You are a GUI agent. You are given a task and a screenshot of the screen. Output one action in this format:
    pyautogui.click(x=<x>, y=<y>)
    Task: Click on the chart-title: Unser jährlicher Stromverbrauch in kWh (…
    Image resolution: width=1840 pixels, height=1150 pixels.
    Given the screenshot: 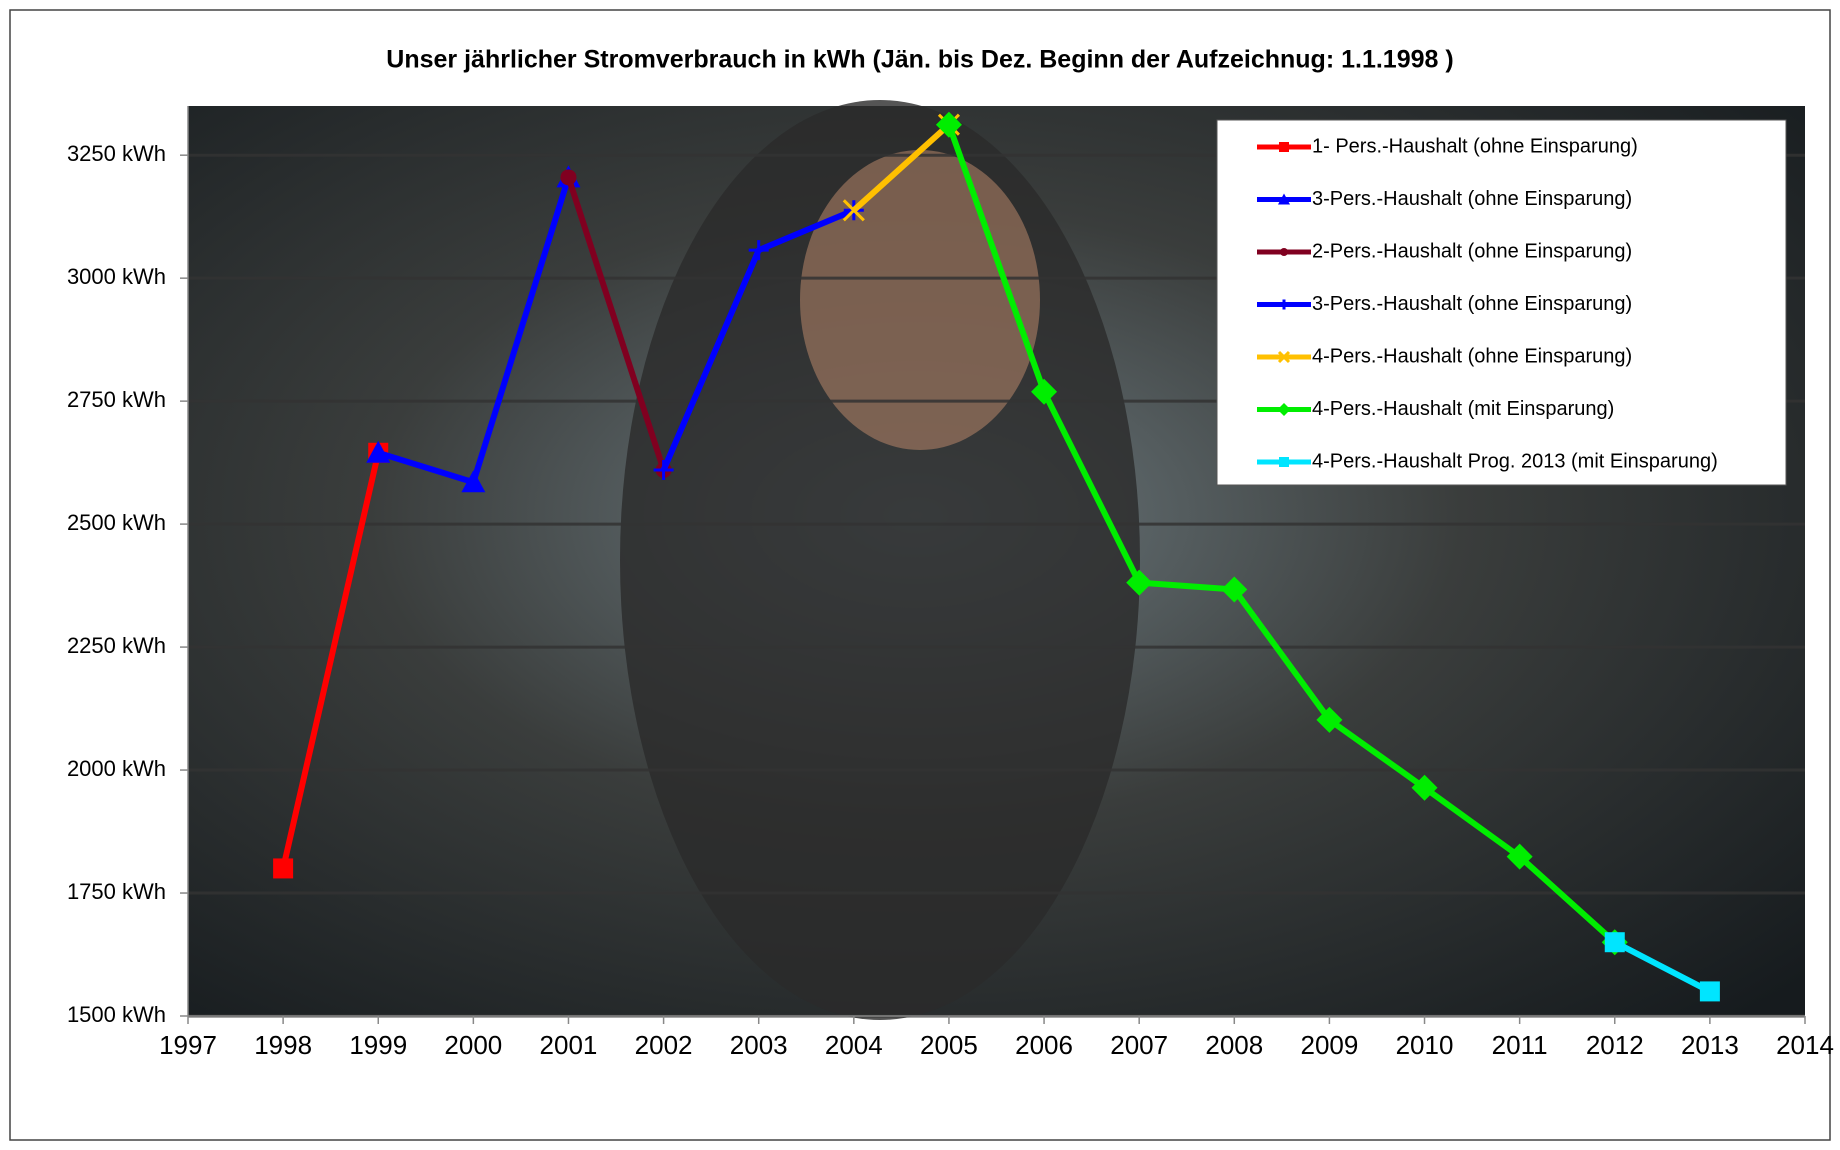 What is the action you would take?
    pyautogui.click(x=919, y=60)
    